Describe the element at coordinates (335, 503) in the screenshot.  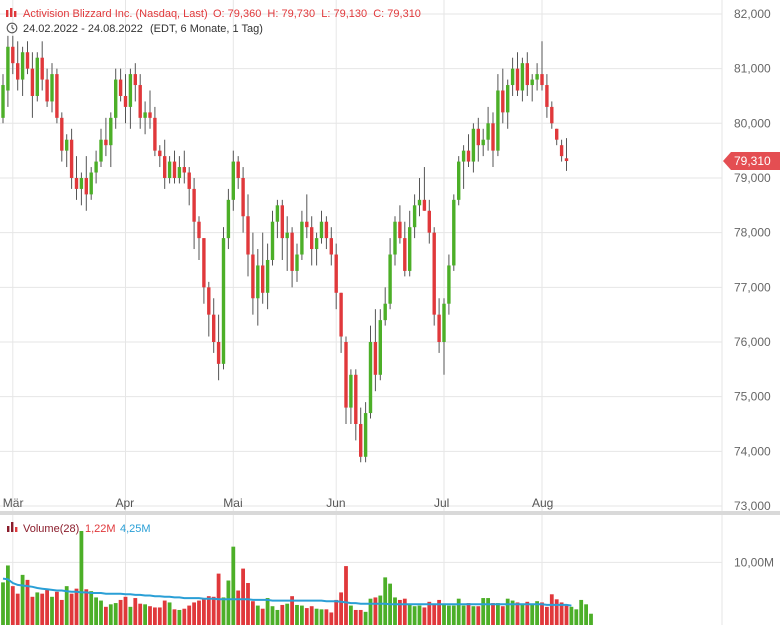
I see `x-tick-label: Jun` at that location.